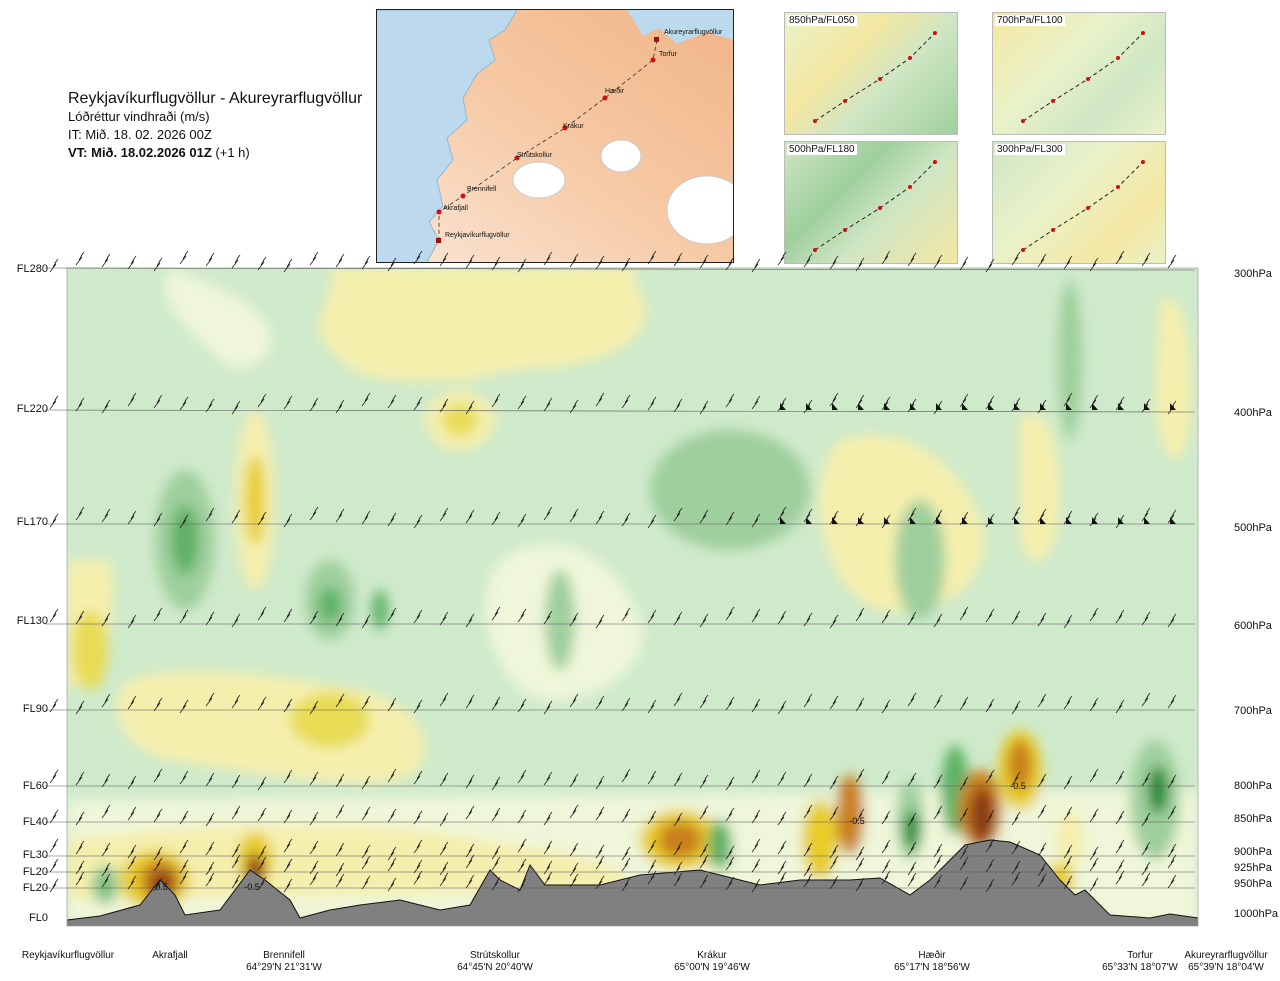  Describe the element at coordinates (1253, 413) in the screenshot. I see `level-label-right: 400hPa` at that location.